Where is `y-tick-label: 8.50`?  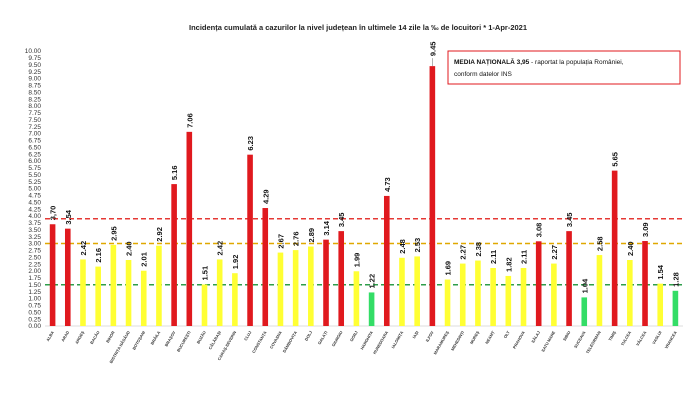 y-tick-label: 8.50 is located at coordinates (34, 92).